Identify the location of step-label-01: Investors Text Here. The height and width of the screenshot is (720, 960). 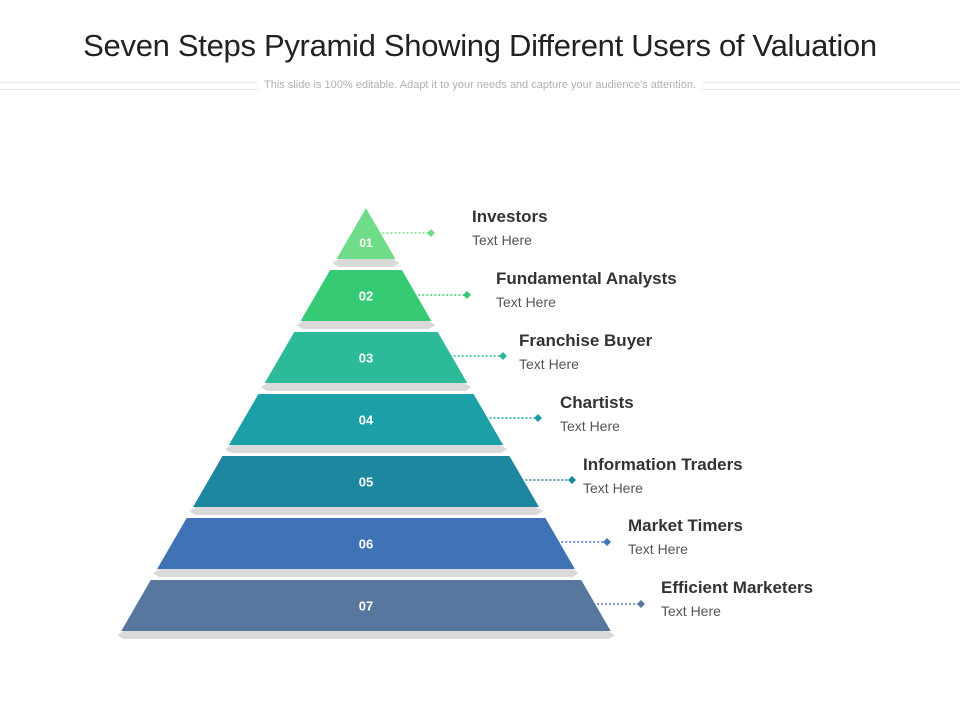
(510, 227).